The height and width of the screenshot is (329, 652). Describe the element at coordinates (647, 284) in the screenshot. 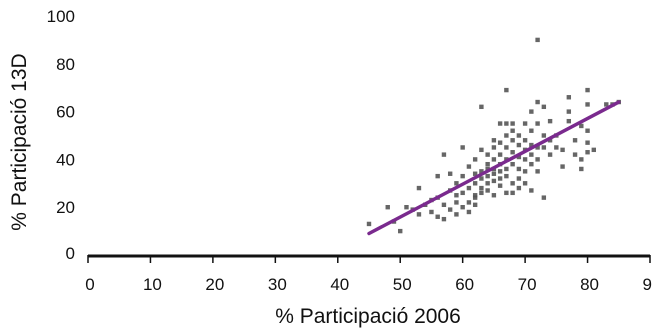

I see `x-tick-label: 90` at that location.